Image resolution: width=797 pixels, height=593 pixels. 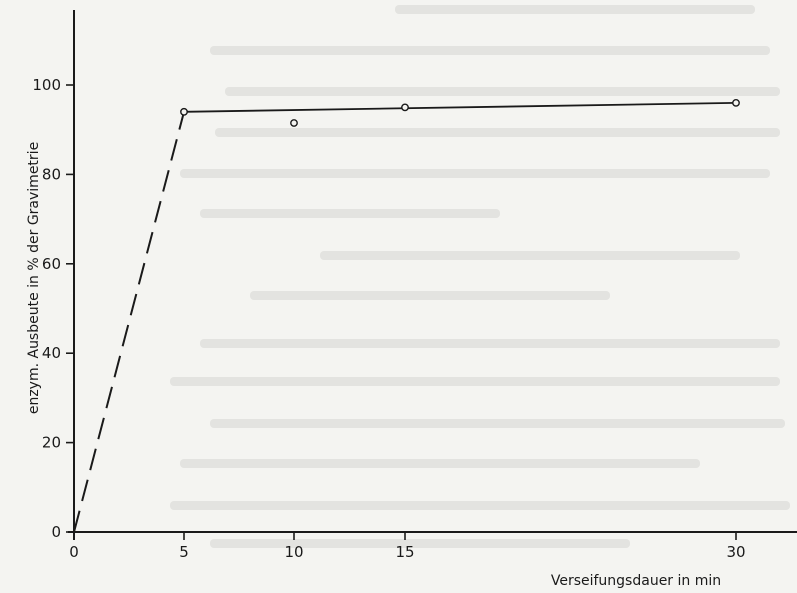 I want to click on y-tick-label: 20, so click(x=51, y=443).